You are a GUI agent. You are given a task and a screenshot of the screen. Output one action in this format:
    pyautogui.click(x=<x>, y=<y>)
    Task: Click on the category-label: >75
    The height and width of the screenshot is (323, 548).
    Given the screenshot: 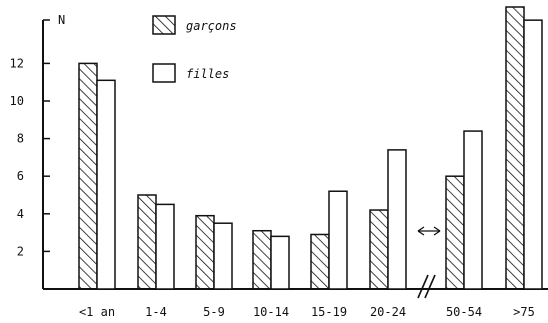 What is the action you would take?
    pyautogui.click(x=524, y=312)
    